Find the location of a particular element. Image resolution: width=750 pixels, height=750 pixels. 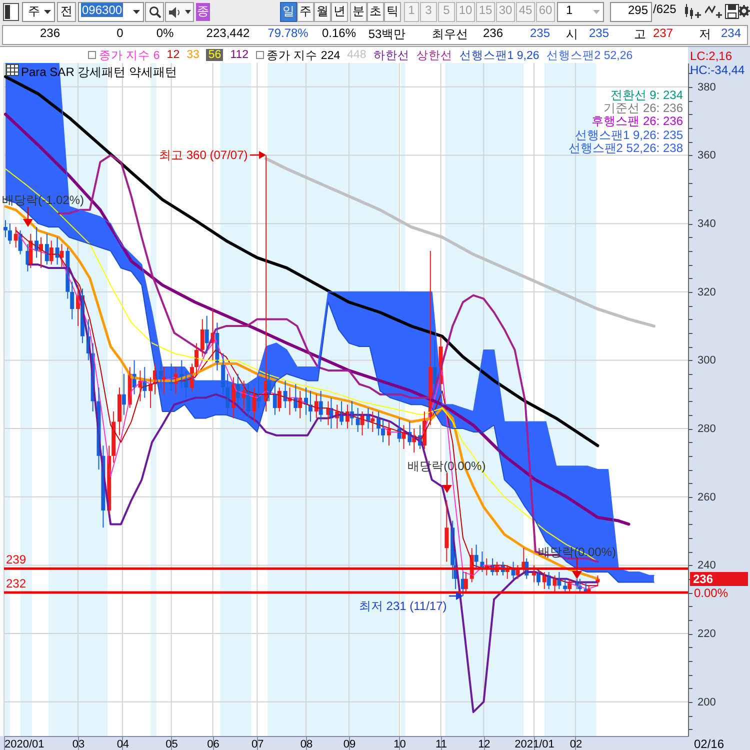

text: 상한선 is located at coordinates (434, 55).